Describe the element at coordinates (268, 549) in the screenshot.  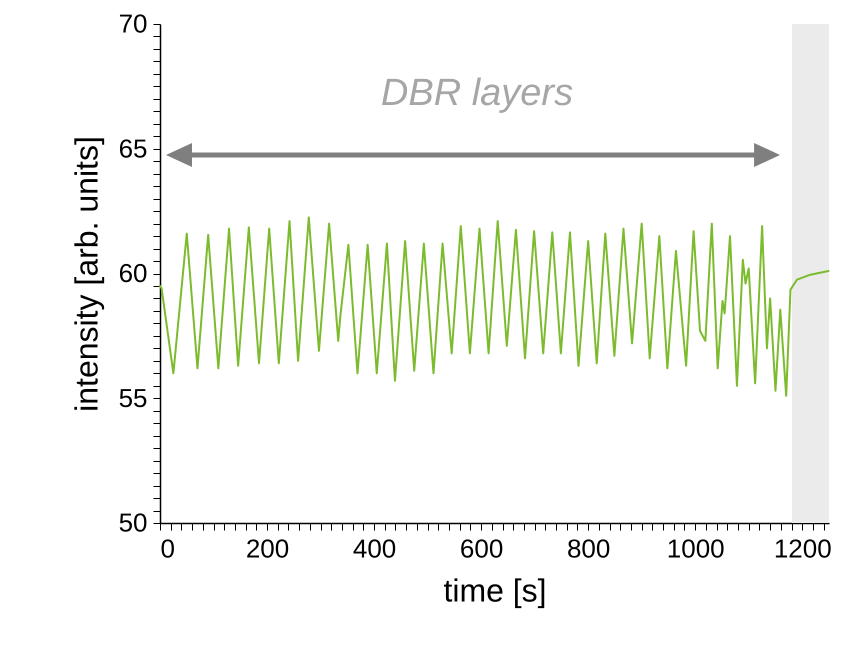
I see `x-tick-label: 200` at that location.